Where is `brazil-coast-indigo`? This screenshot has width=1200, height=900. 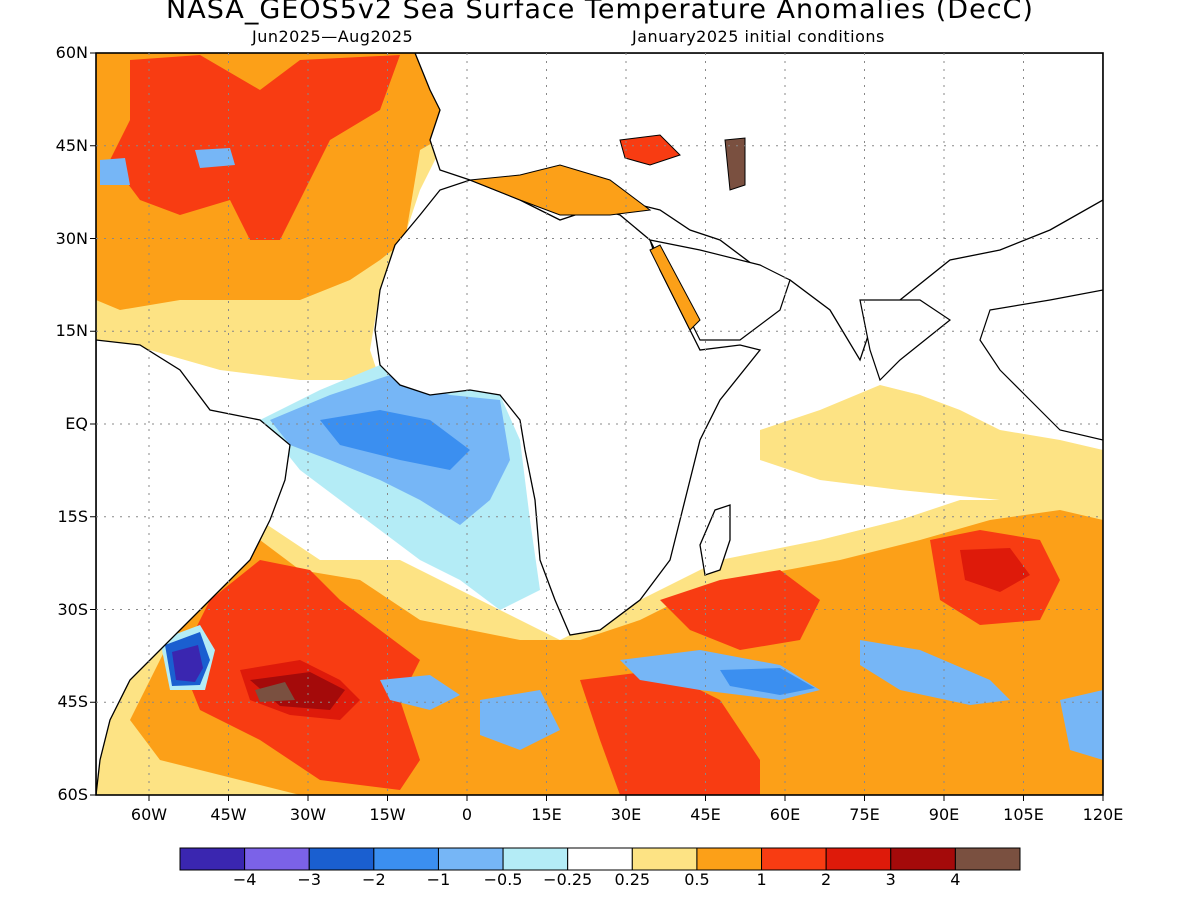
brazil-coast-indigo is located at coordinates (187, 663).